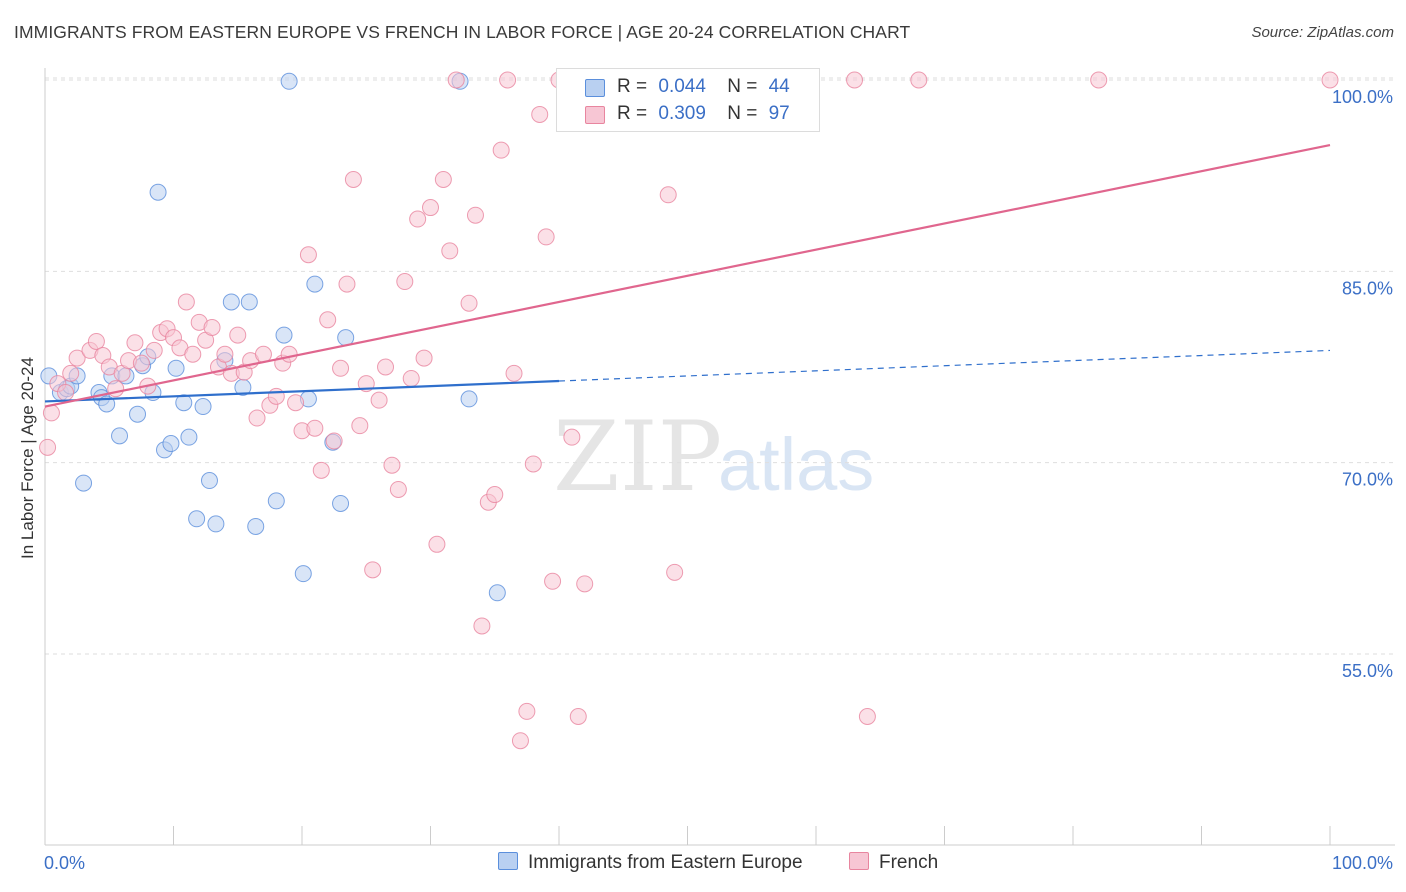  What do you see at coordinates (859, 861) in the screenshot?
I see `bottom-legend-swatch-pink` at bounding box center [859, 861].